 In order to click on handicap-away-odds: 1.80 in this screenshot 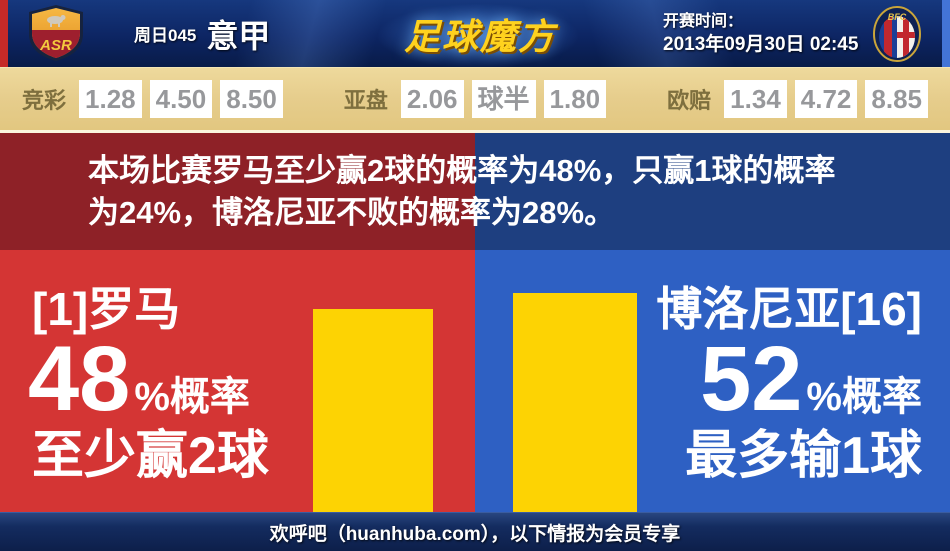, I will do `click(575, 99)`.